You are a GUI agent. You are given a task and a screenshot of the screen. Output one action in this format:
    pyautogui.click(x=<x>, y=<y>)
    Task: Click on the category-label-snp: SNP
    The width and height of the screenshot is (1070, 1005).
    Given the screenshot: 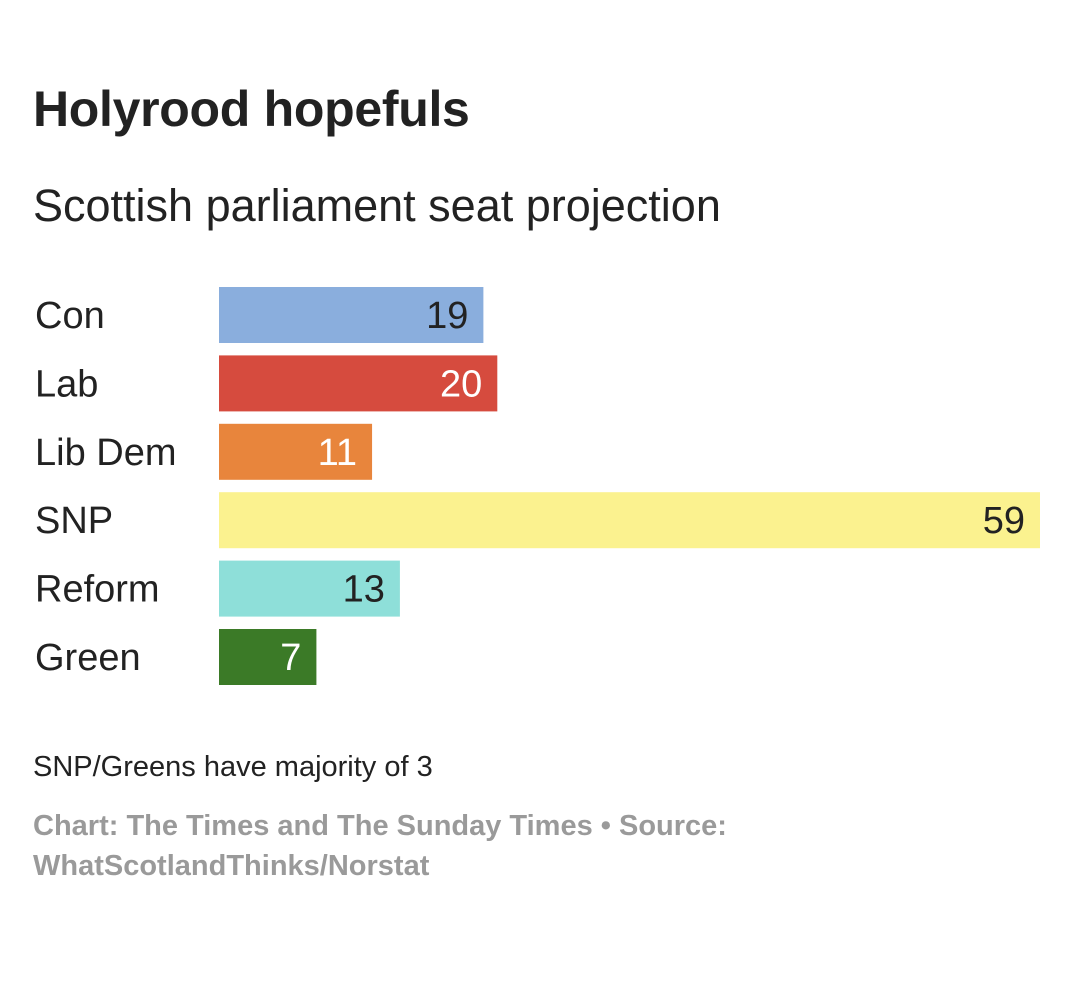 What is the action you would take?
    pyautogui.click(x=74, y=521)
    